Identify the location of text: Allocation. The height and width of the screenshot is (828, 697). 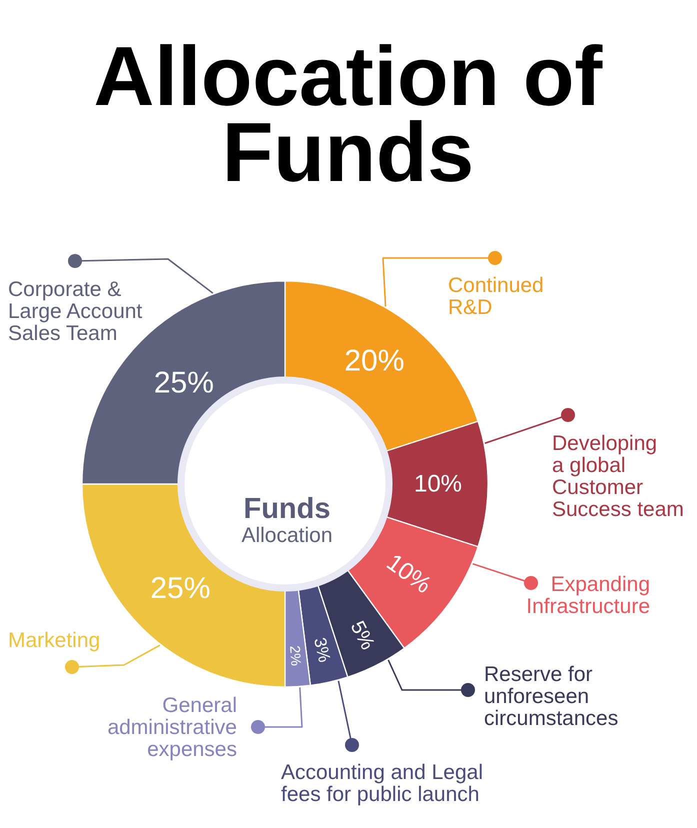
(287, 535).